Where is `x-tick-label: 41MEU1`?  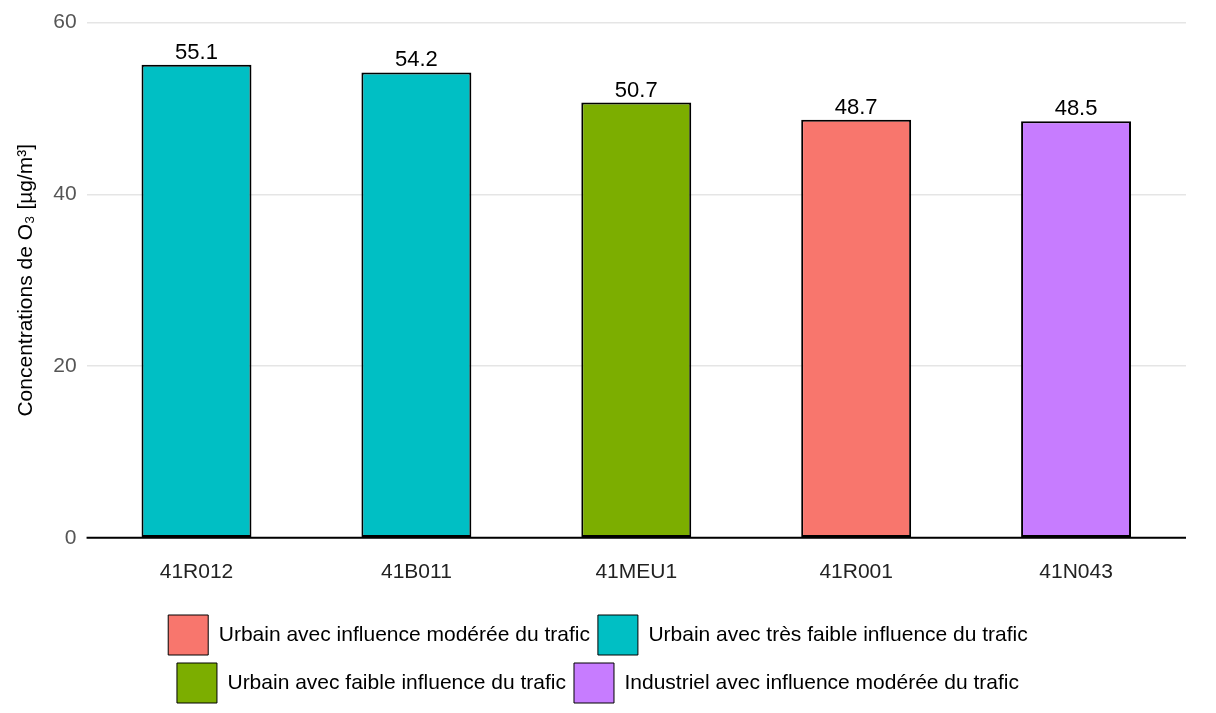 x-tick-label: 41MEU1 is located at coordinates (636, 571).